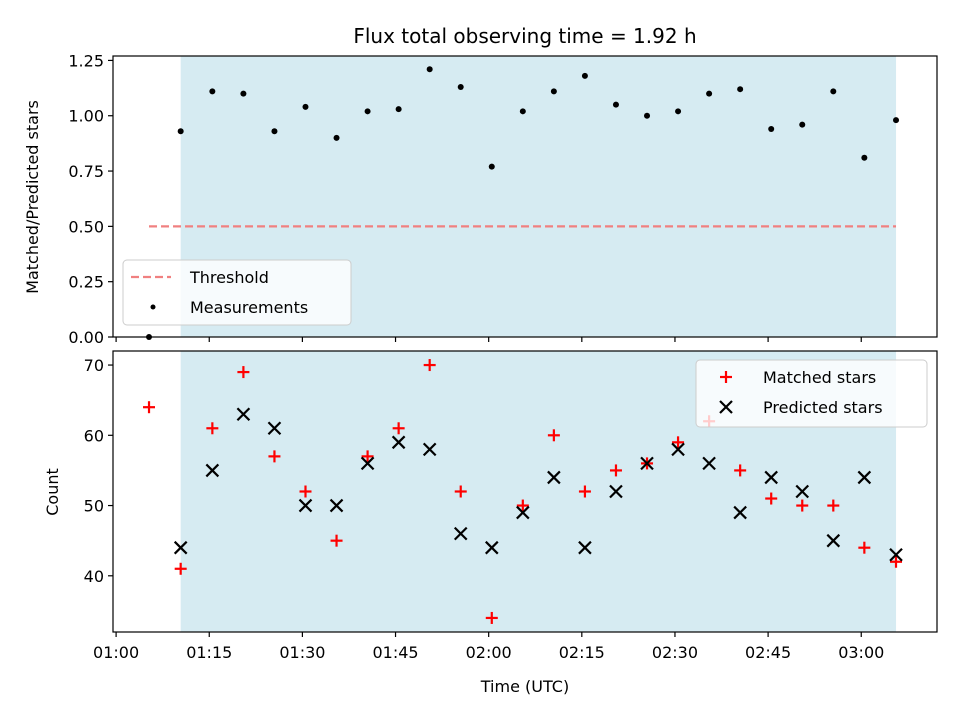 The image size is (960, 720). I want to click on x-tick-label: 02:15, so click(582, 652).